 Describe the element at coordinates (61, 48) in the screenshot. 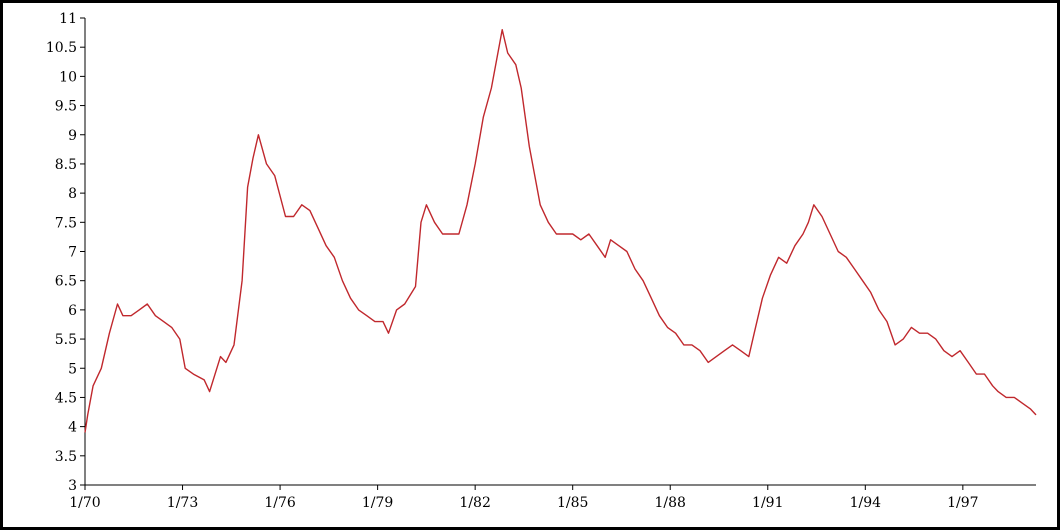

I see `y-tick-label: 10.5` at that location.